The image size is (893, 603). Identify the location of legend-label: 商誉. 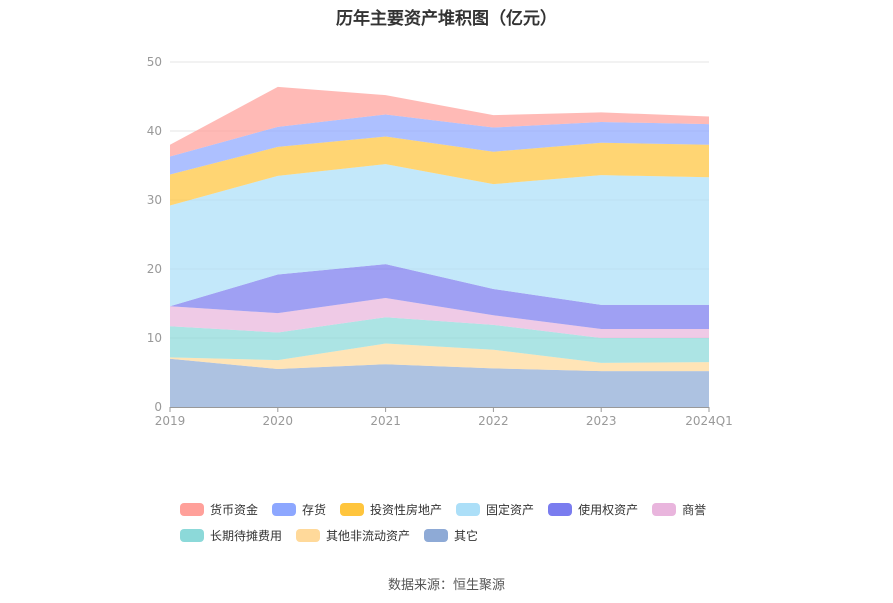
(694, 509).